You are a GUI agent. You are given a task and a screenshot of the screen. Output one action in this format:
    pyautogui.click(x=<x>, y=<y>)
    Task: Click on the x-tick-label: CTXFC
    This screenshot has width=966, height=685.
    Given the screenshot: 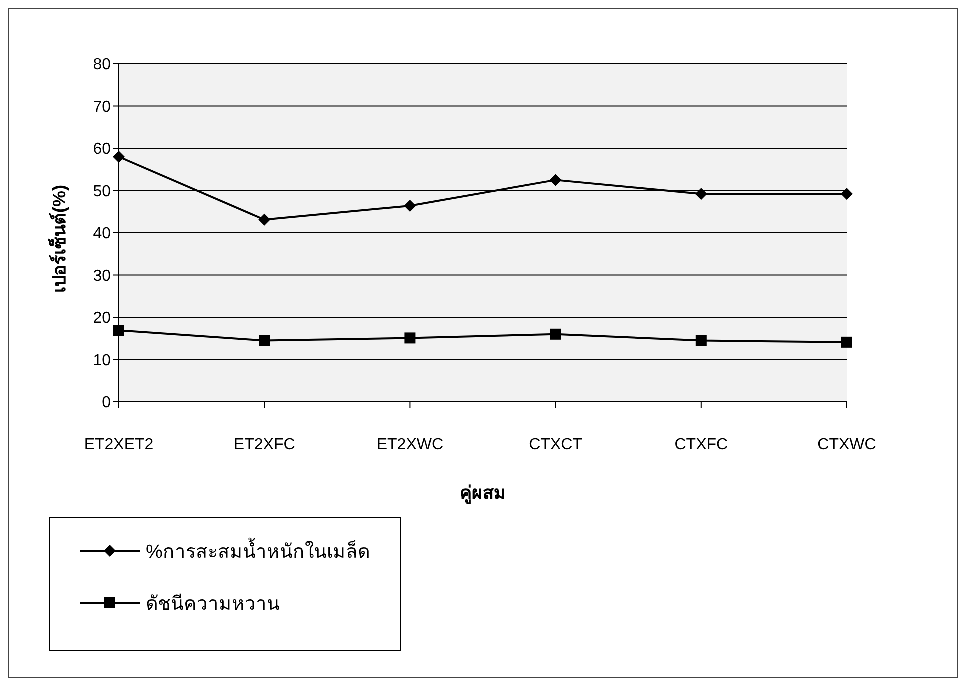 What is the action you would take?
    pyautogui.click(x=701, y=445)
    